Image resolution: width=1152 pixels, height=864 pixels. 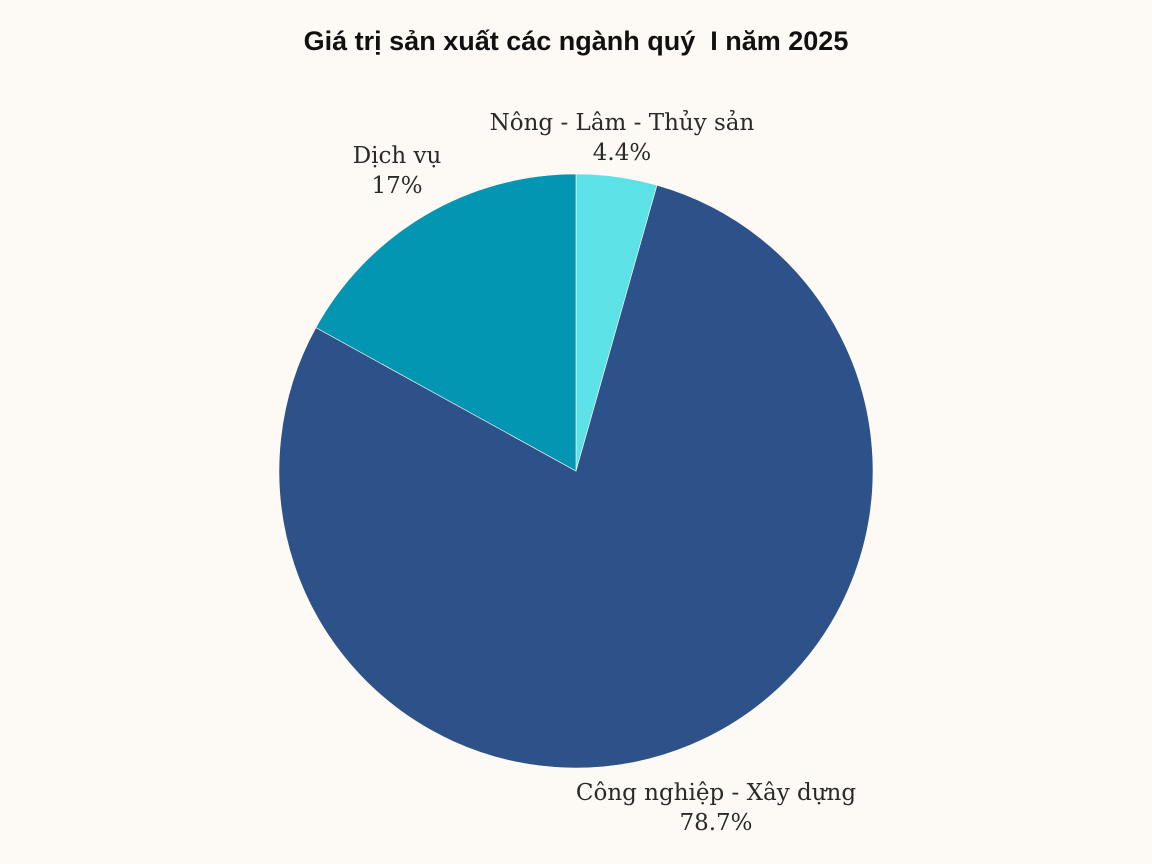 I want to click on slice-label-2: Công nghiệp - Xây dựng, so click(x=716, y=793).